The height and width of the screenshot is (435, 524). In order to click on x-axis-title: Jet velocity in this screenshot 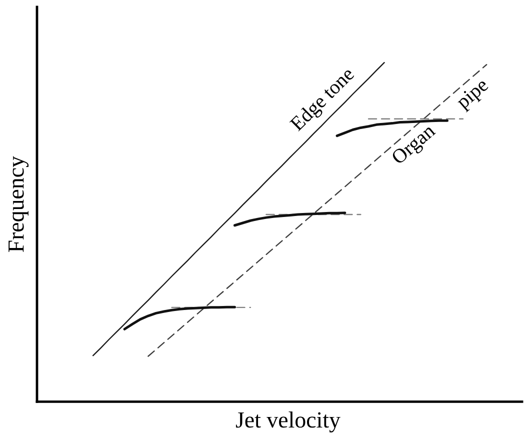, I will do `click(288, 422)`.